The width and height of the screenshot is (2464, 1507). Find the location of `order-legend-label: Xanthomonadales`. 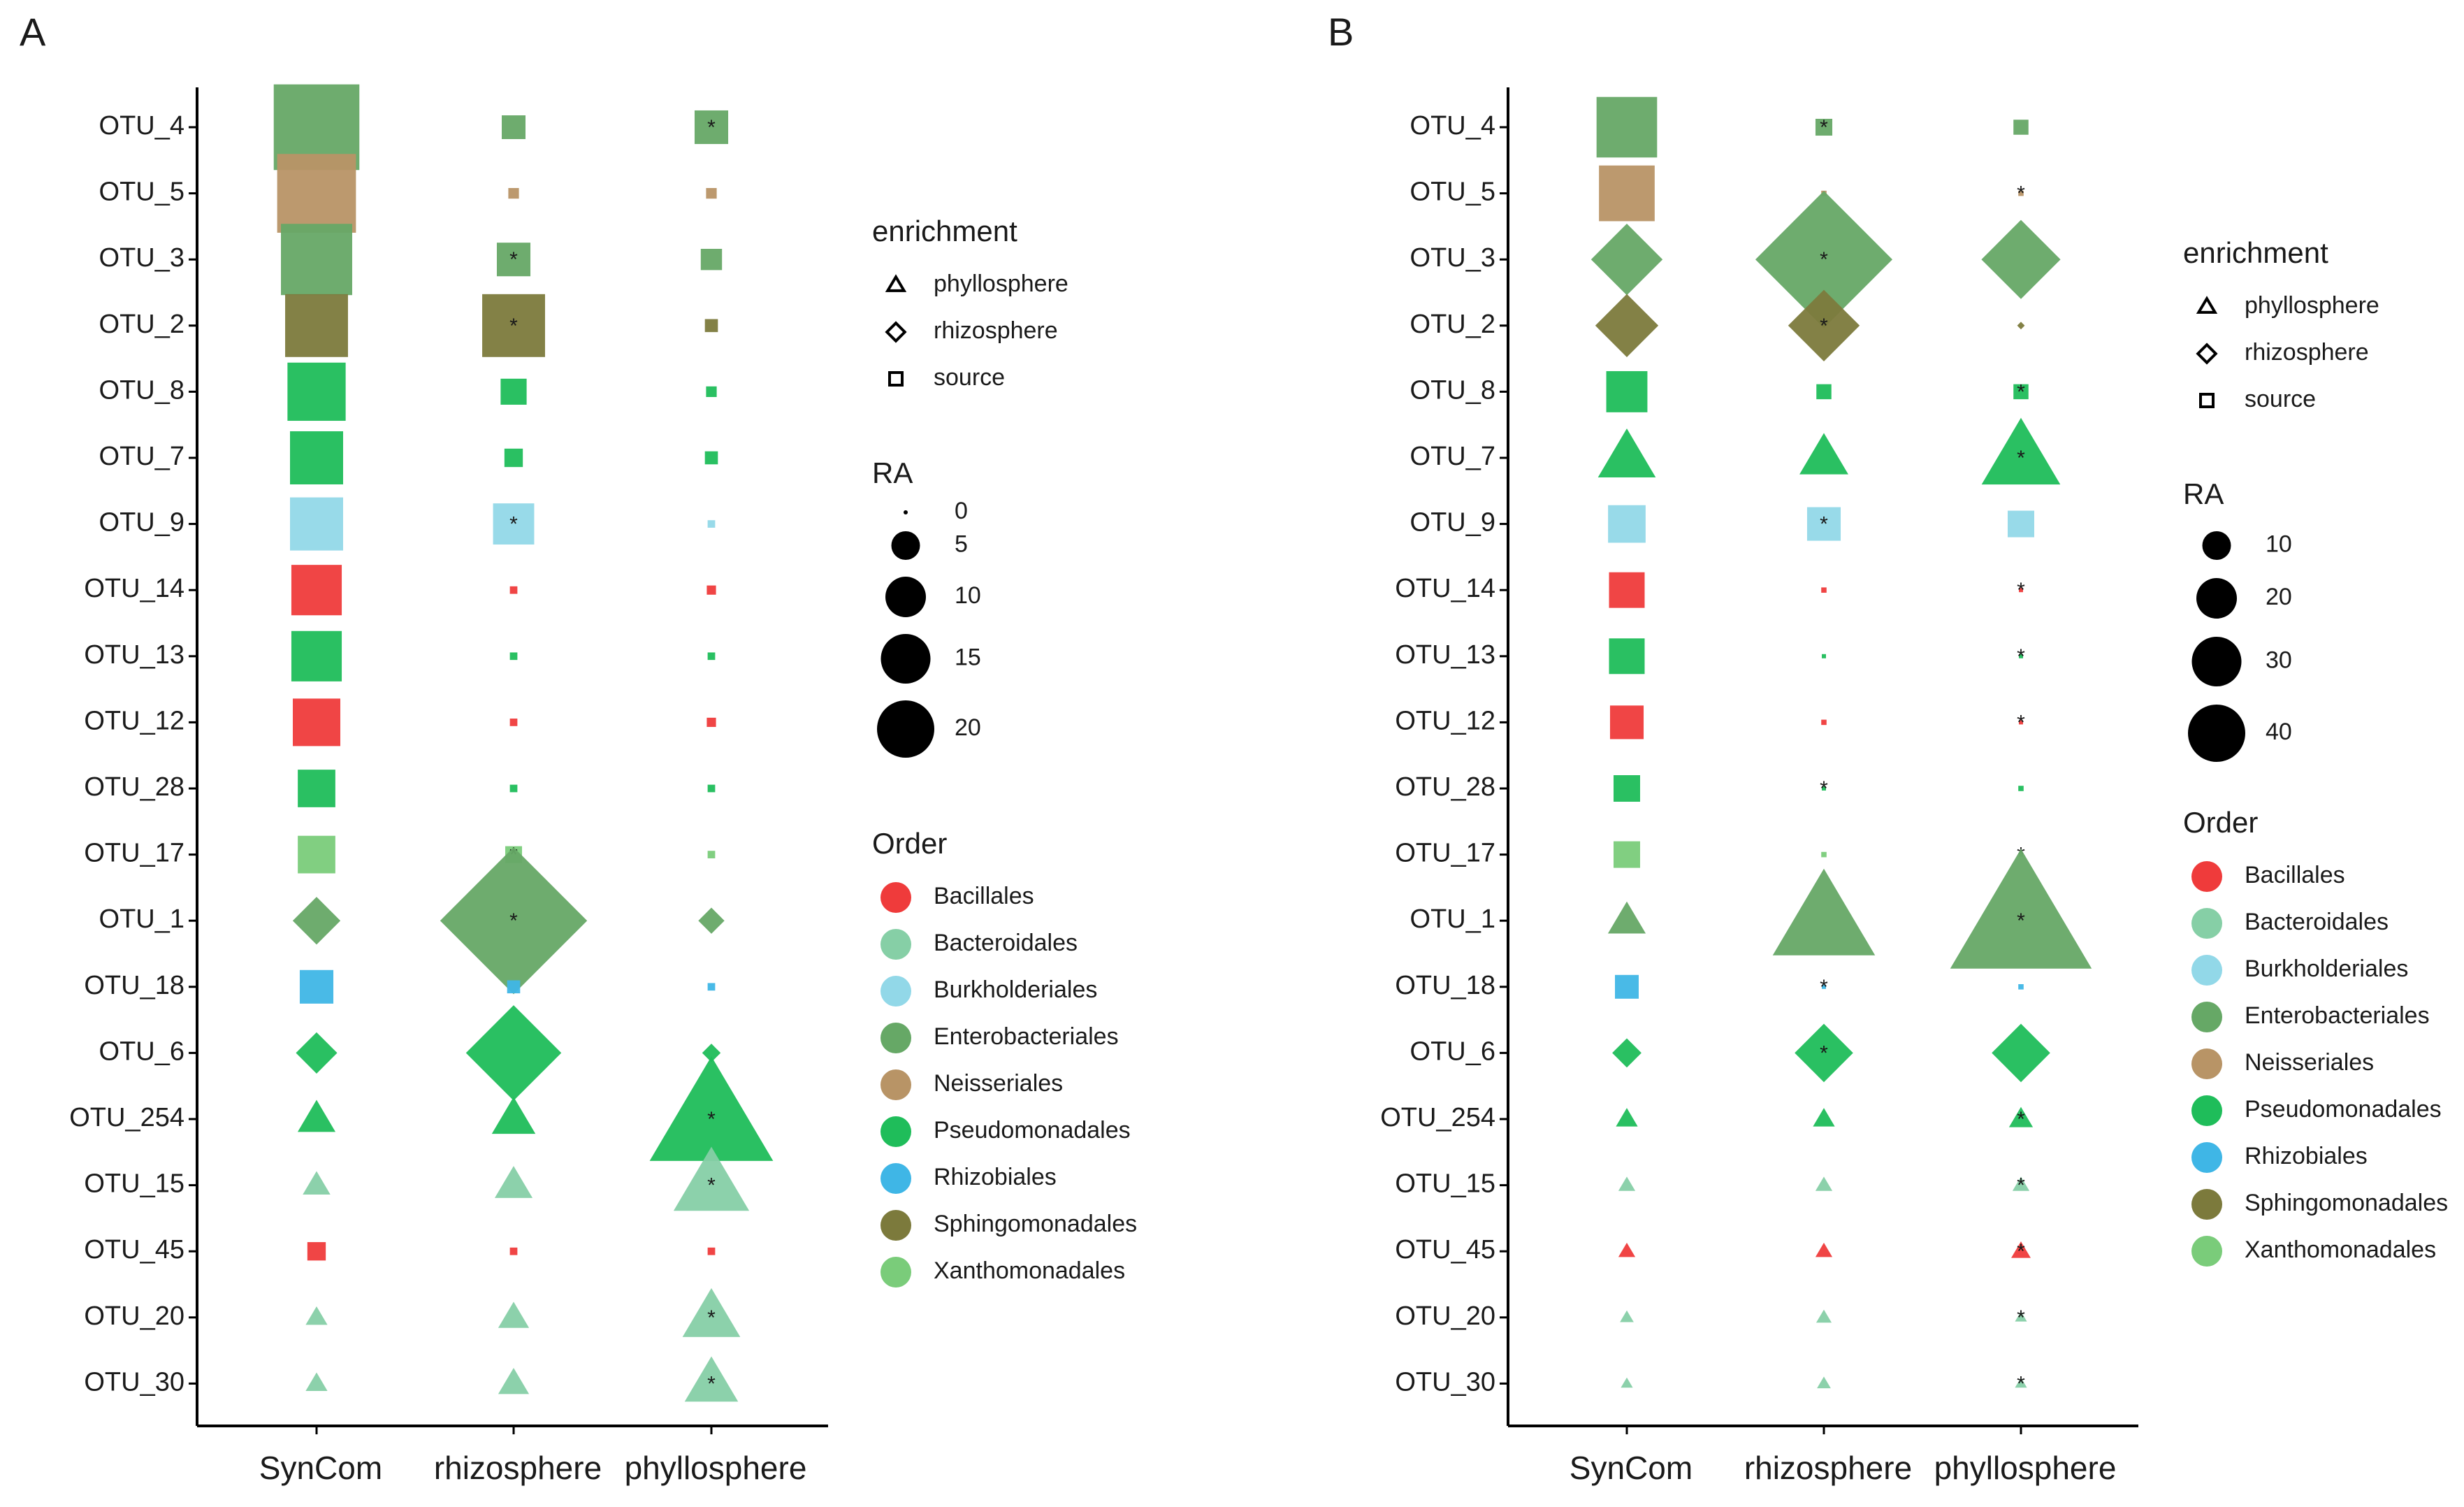

order-legend-label: Xanthomonadales is located at coordinates (2340, 1249).